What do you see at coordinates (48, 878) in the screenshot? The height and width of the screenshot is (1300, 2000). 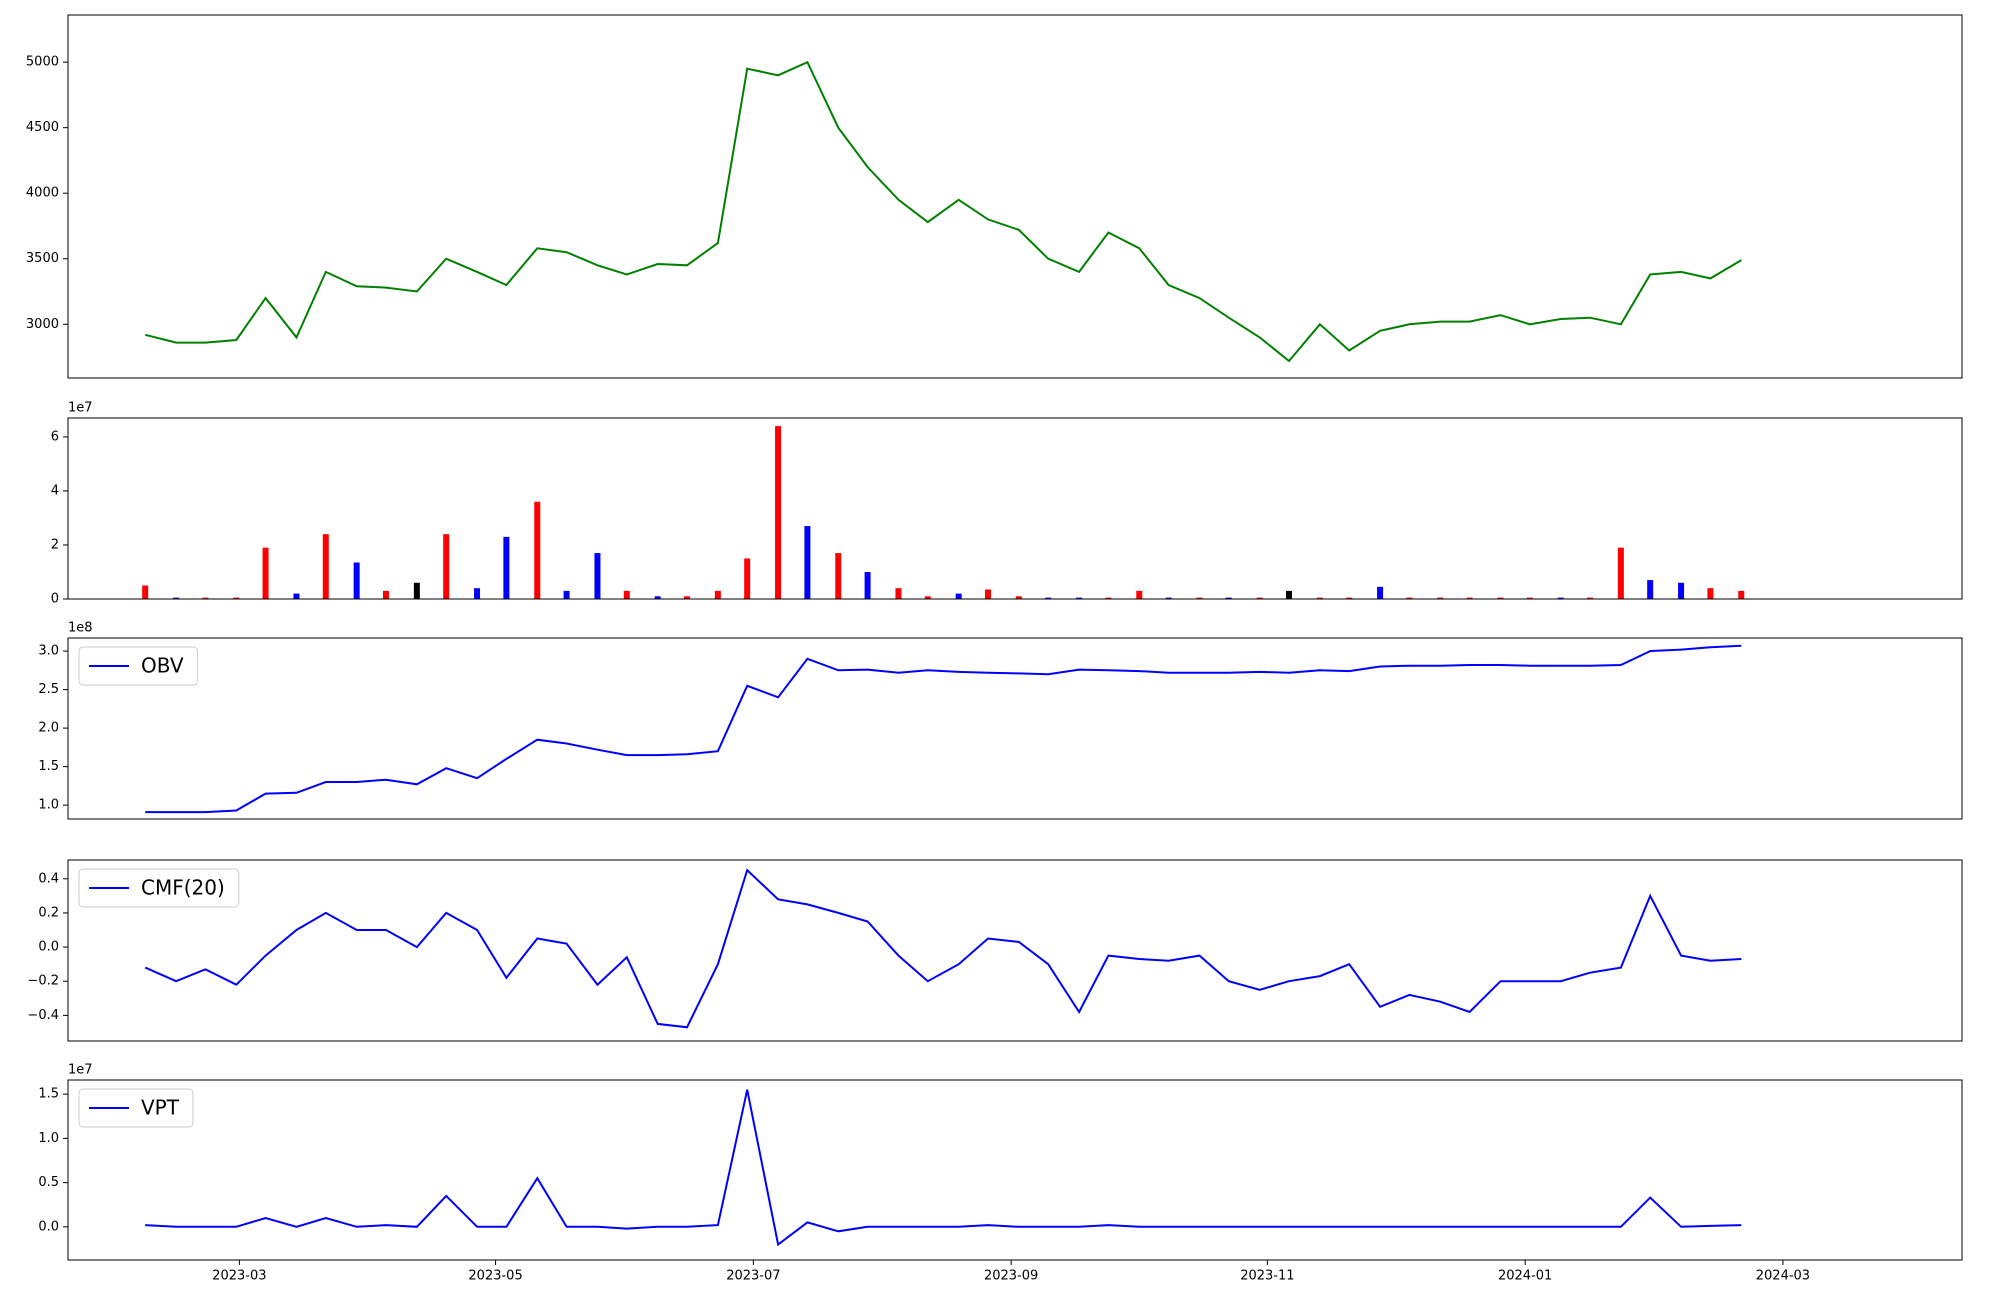 I see `y-tick-label: 0.4` at bounding box center [48, 878].